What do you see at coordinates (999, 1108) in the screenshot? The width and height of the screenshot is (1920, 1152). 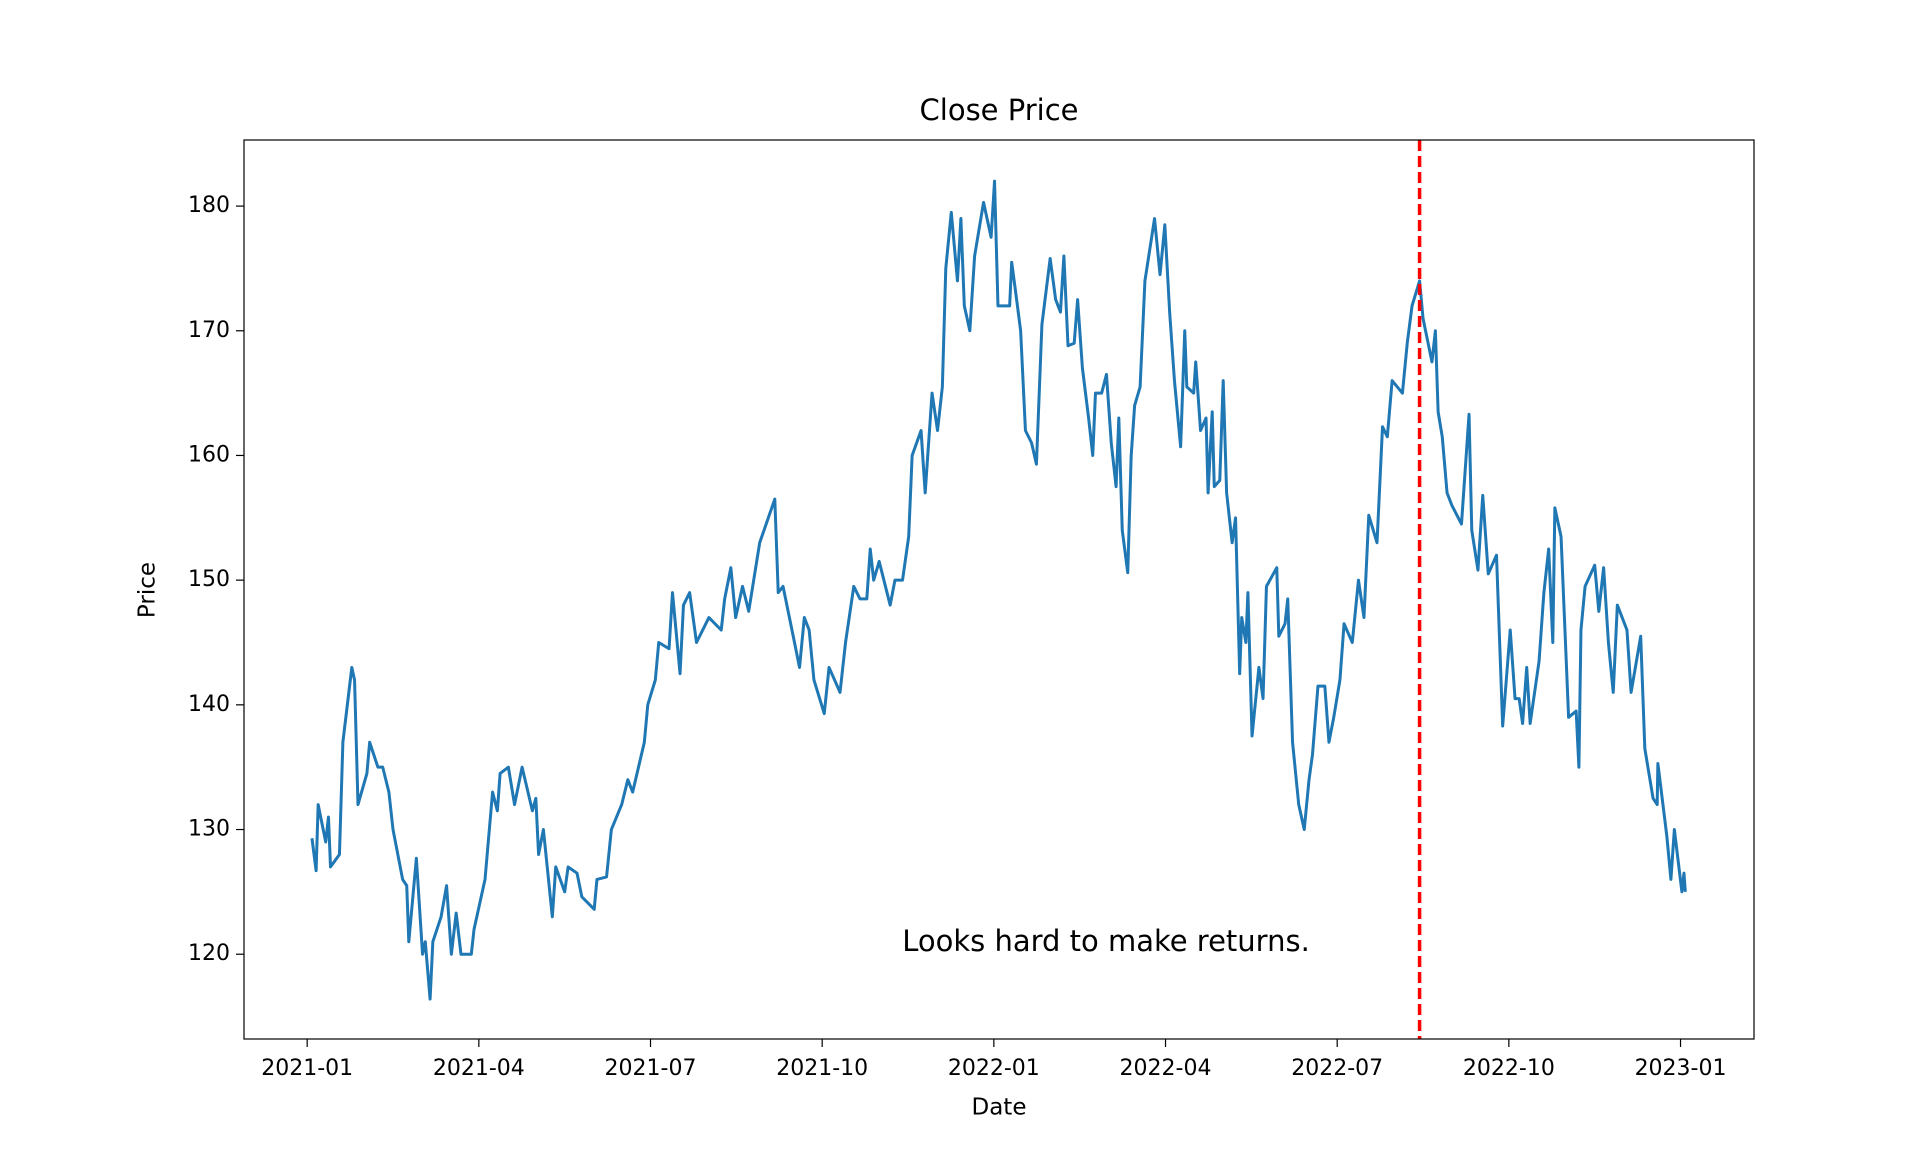 I see `x-axis-label: Date` at bounding box center [999, 1108].